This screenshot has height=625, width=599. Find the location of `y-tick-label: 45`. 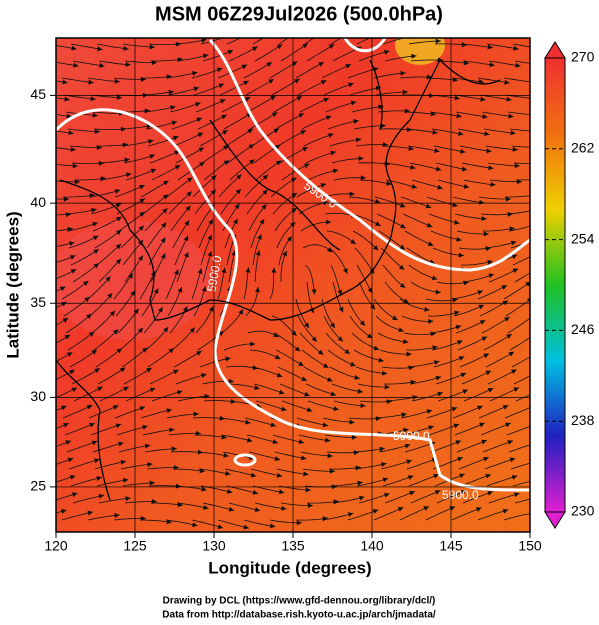

y-tick-label: 45 is located at coordinates (38, 94).